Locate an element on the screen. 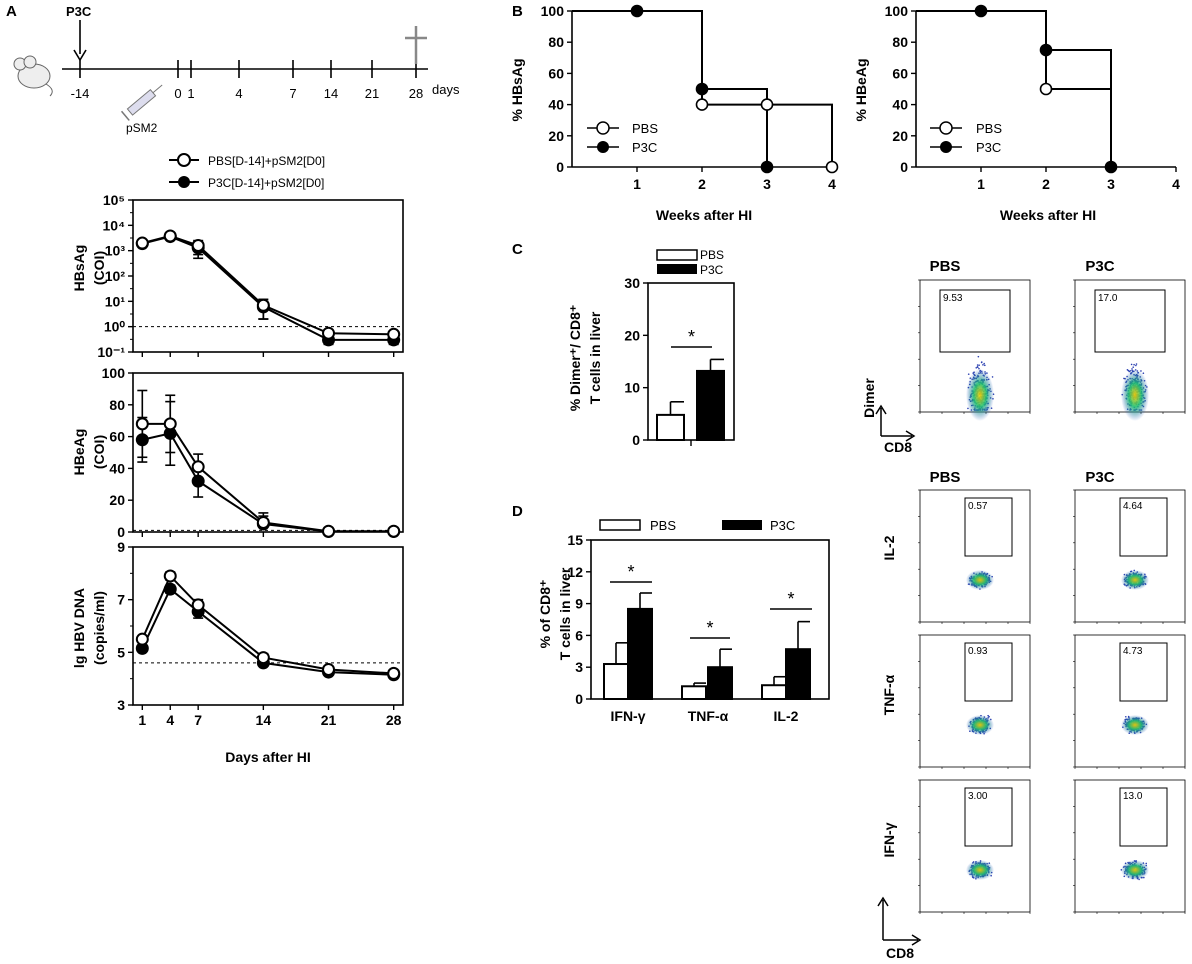 This screenshot has width=1192, height=964. c-ylabel-line2: T cells in liver is located at coordinates (595, 357).